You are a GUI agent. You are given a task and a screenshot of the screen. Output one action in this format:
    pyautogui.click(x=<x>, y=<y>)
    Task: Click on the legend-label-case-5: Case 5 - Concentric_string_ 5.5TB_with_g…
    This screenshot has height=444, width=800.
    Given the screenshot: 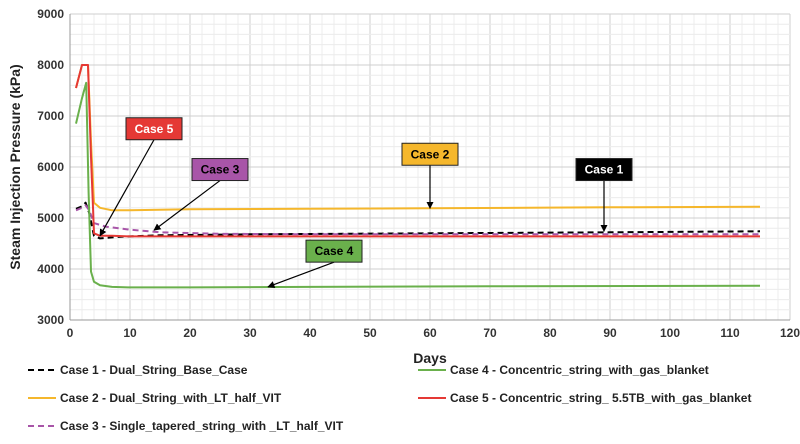 What is the action you would take?
    pyautogui.click(x=600, y=398)
    